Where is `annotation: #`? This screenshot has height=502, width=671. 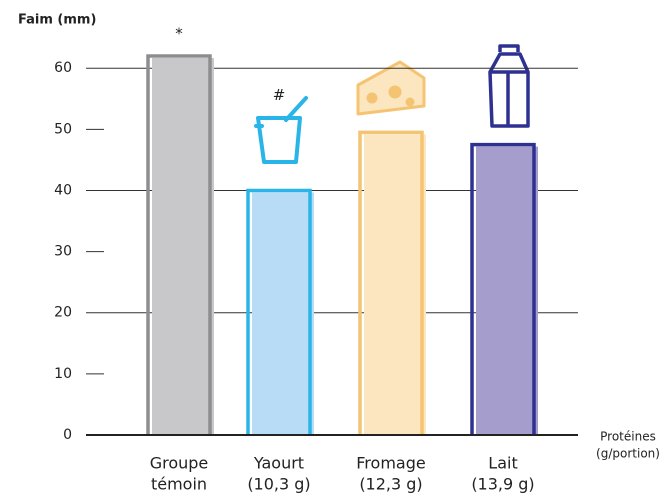
annotation: # is located at coordinates (279, 95).